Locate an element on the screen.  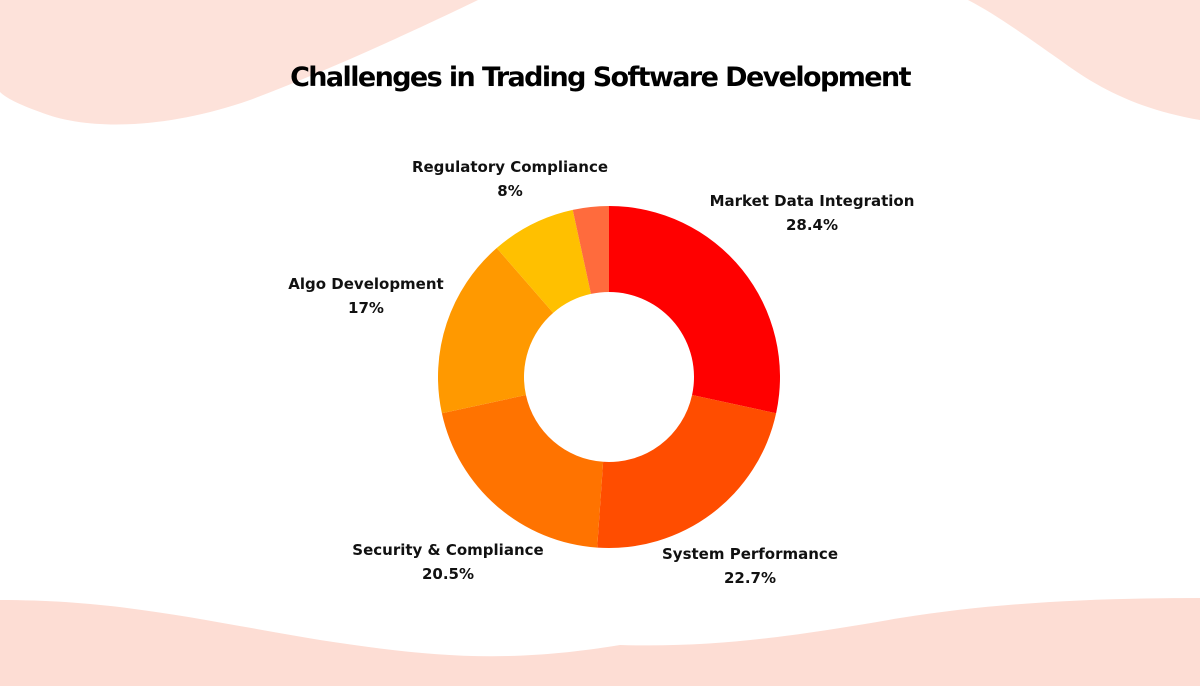
donut-slice-regulatory-compliance is located at coordinates (543, 261).